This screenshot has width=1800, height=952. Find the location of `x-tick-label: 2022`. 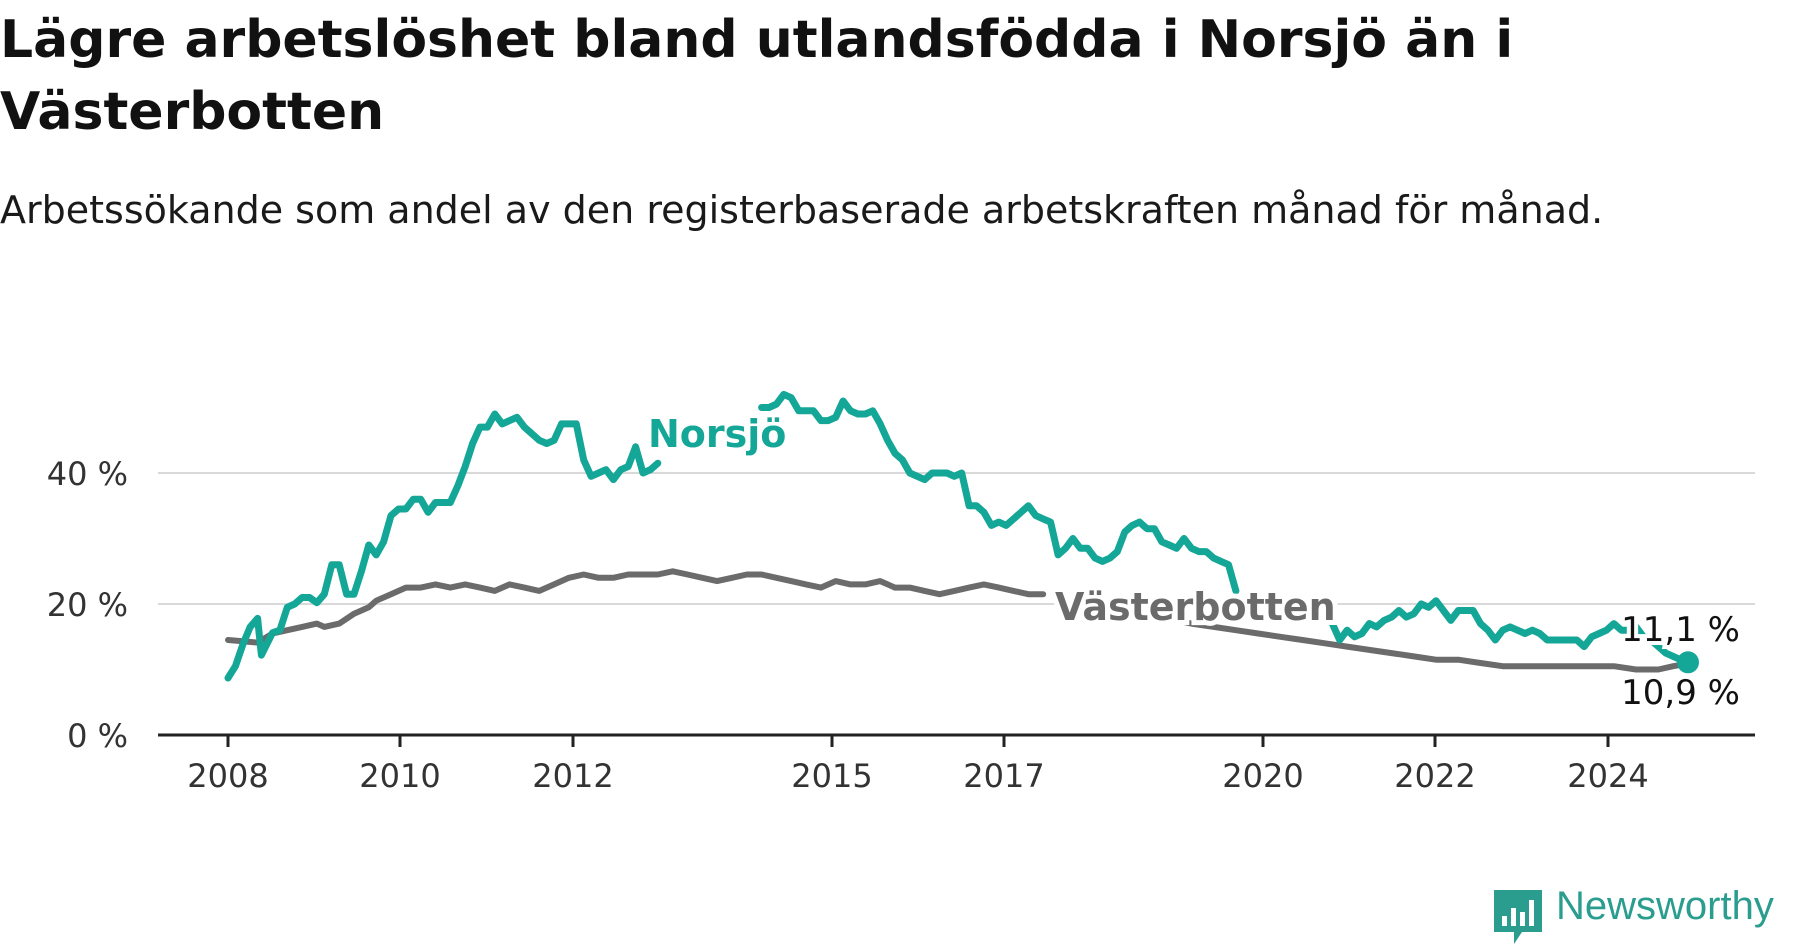

x-tick-label: 2022 is located at coordinates (1434, 776).